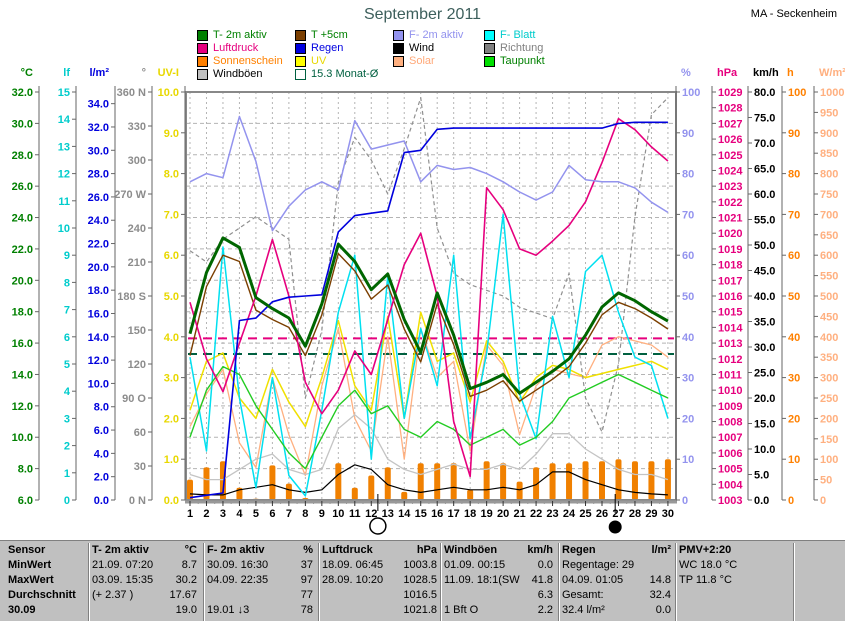 The image size is (845, 621). Describe the element at coordinates (832, 73) in the screenshot. I see `axis-unit-wm2: W/m²` at that location.